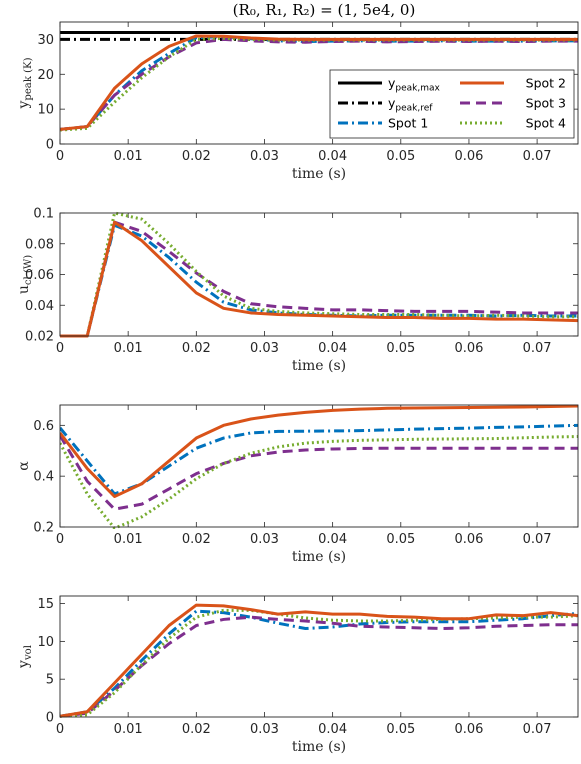 The image size is (581, 764). What do you see at coordinates (39, 306) in the screenshot?
I see `y-tick-label: 0.04` at bounding box center [39, 306].